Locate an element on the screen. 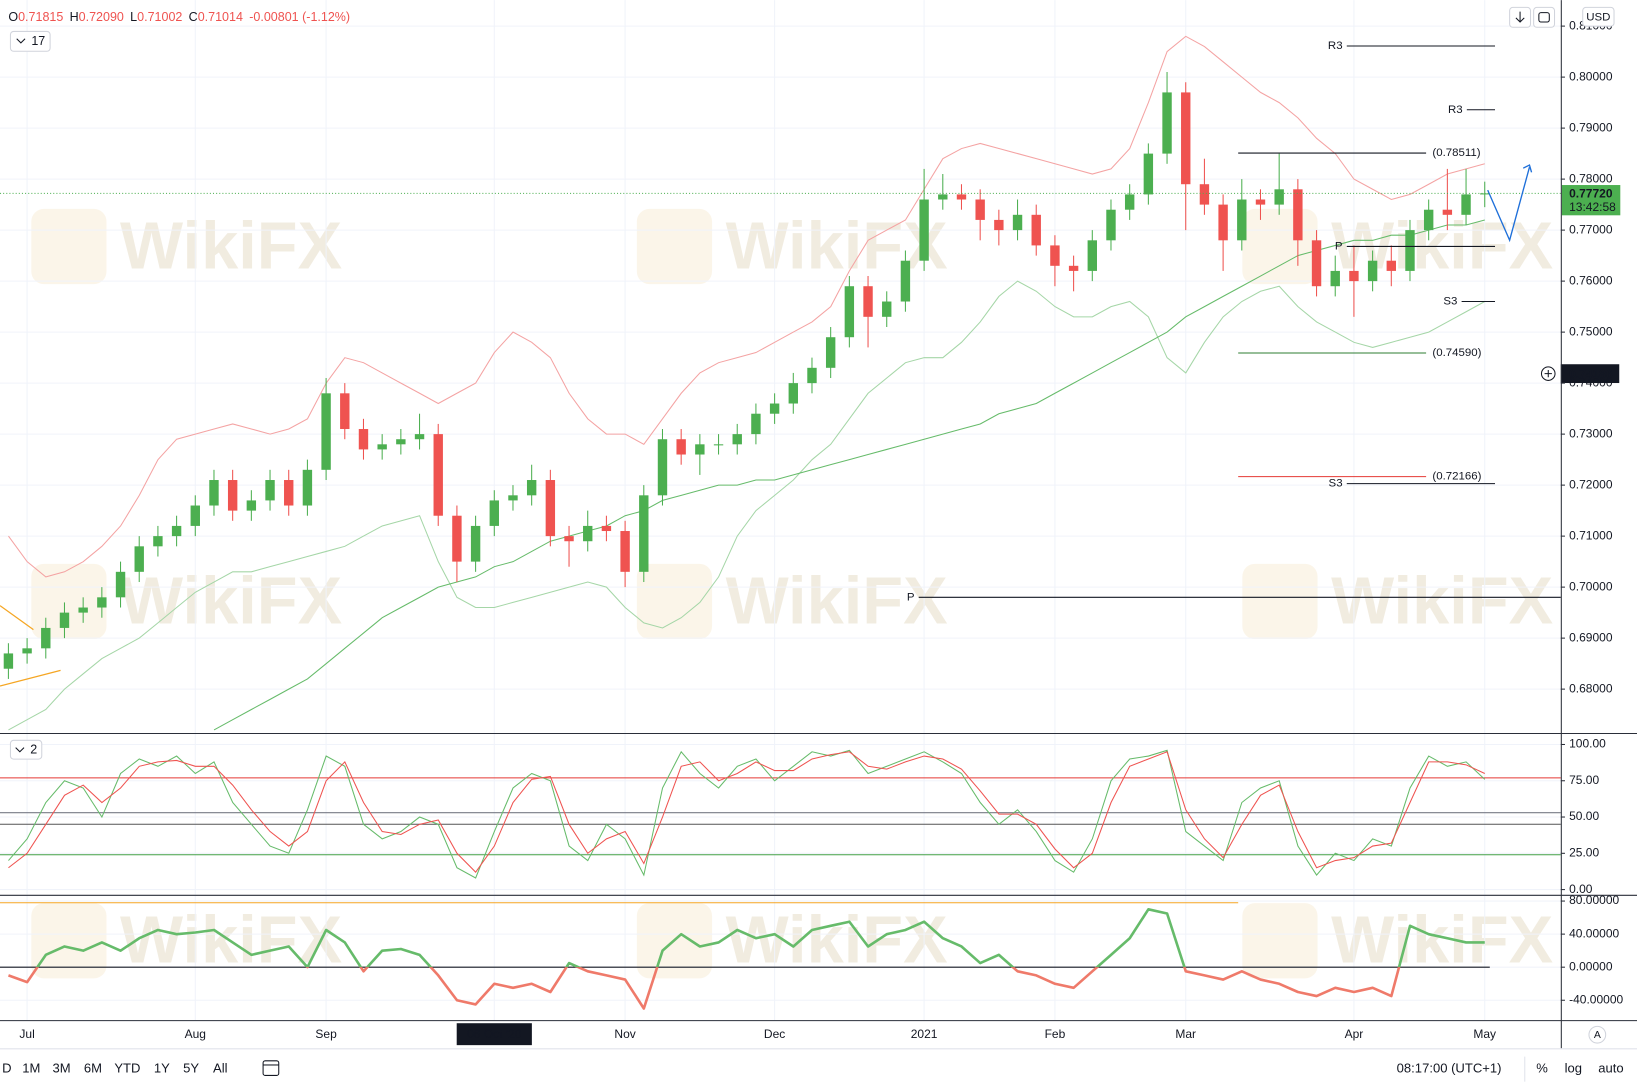 Image resolution: width=1637 pixels, height=1087 pixels. currency: USD is located at coordinates (1598, 17).